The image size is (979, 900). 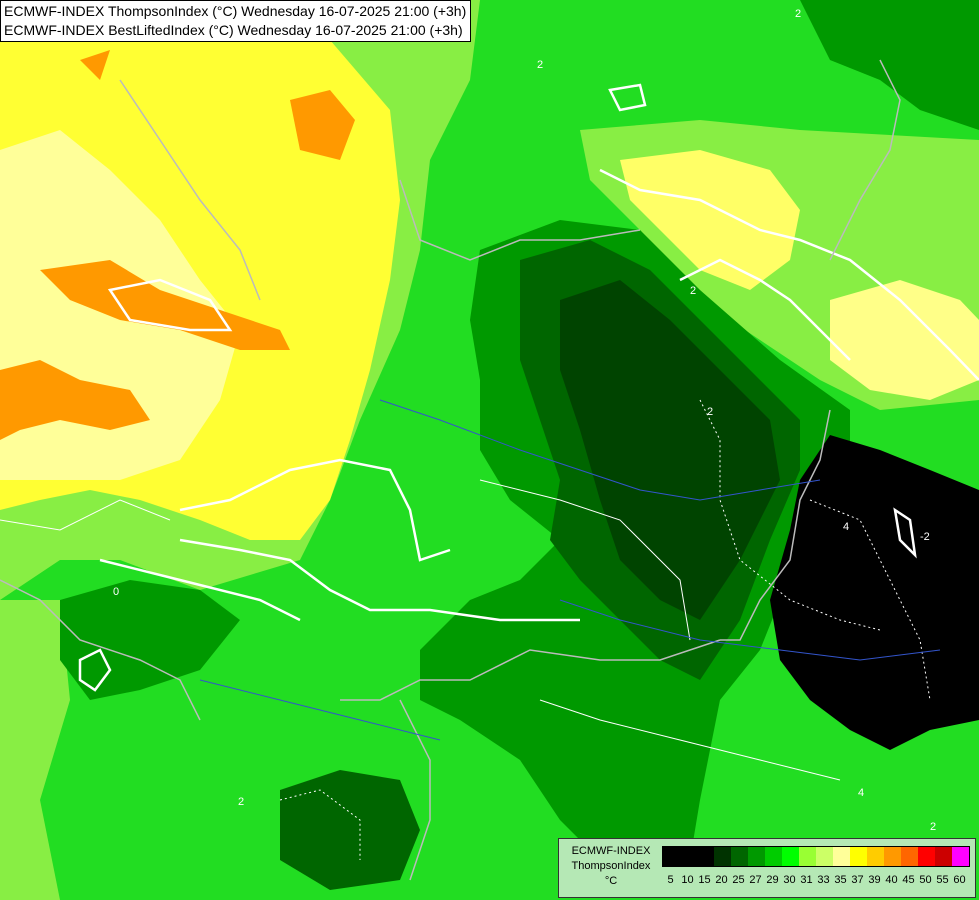 What do you see at coordinates (611, 866) in the screenshot?
I see `legend-subtitle: ThompsonIndex` at bounding box center [611, 866].